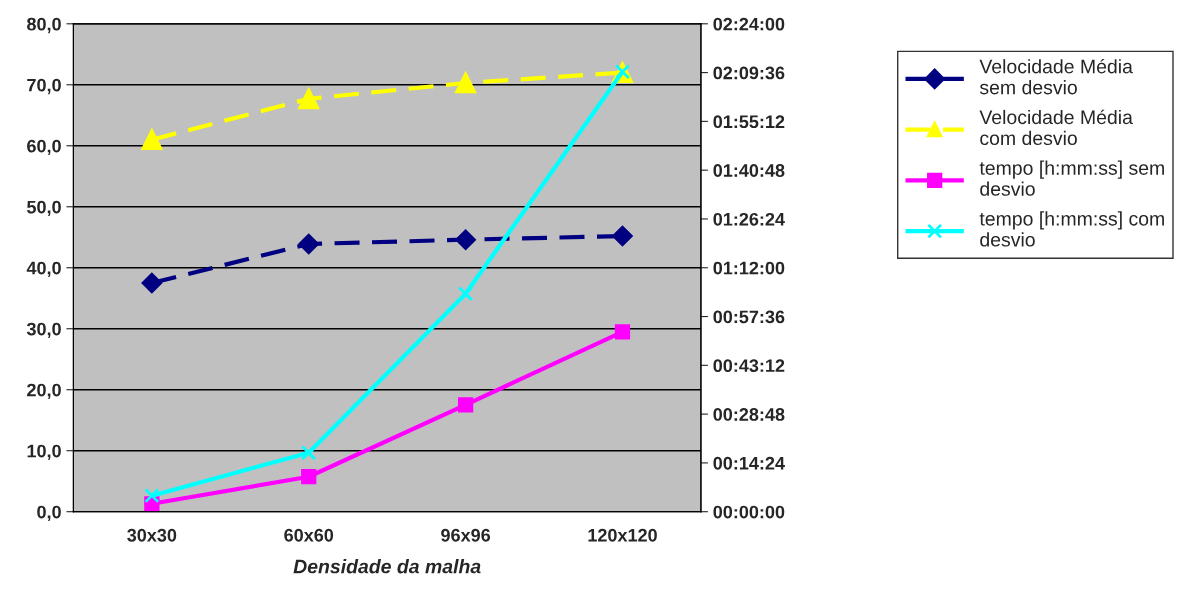 This screenshot has width=1184, height=595. What do you see at coordinates (1056, 76) in the screenshot?
I see `legend-label: Velocidade Média sem desvio` at bounding box center [1056, 76].